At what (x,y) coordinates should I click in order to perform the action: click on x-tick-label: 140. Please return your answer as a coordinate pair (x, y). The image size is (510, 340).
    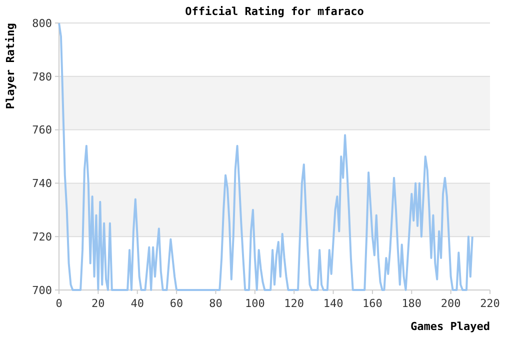
    Looking at the image, I should click on (333, 303).